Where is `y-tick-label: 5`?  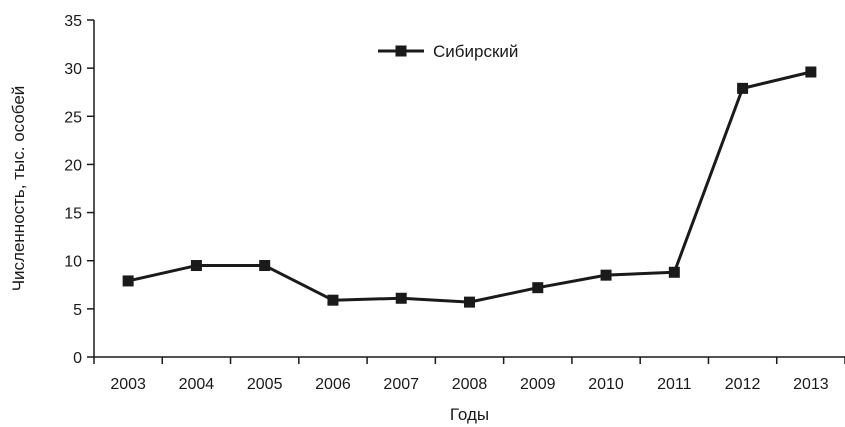
y-tick-label: 5 is located at coordinates (77, 310).